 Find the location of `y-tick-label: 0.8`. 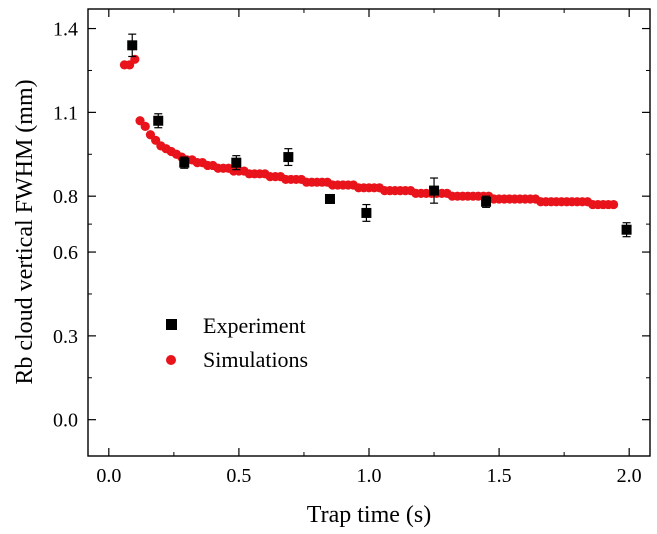

y-tick-label: 0.8 is located at coordinates (65, 197).